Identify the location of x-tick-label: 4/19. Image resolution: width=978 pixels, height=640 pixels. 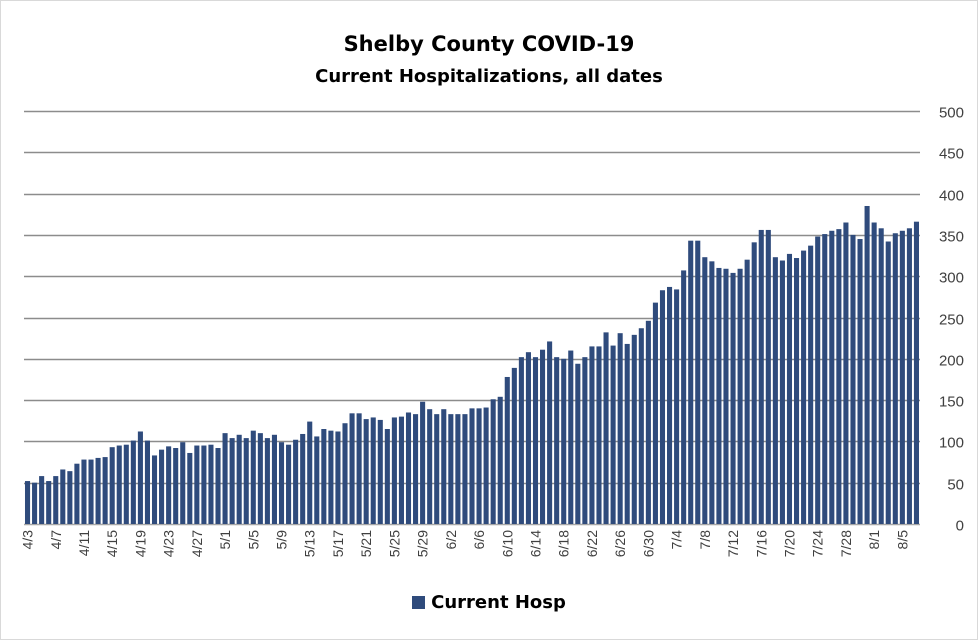
(140, 543).